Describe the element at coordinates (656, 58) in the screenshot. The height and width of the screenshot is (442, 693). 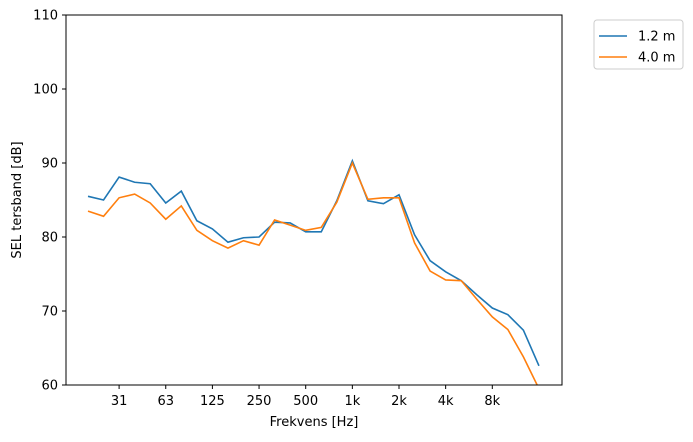
I see `legend-label: 4.0 m` at that location.